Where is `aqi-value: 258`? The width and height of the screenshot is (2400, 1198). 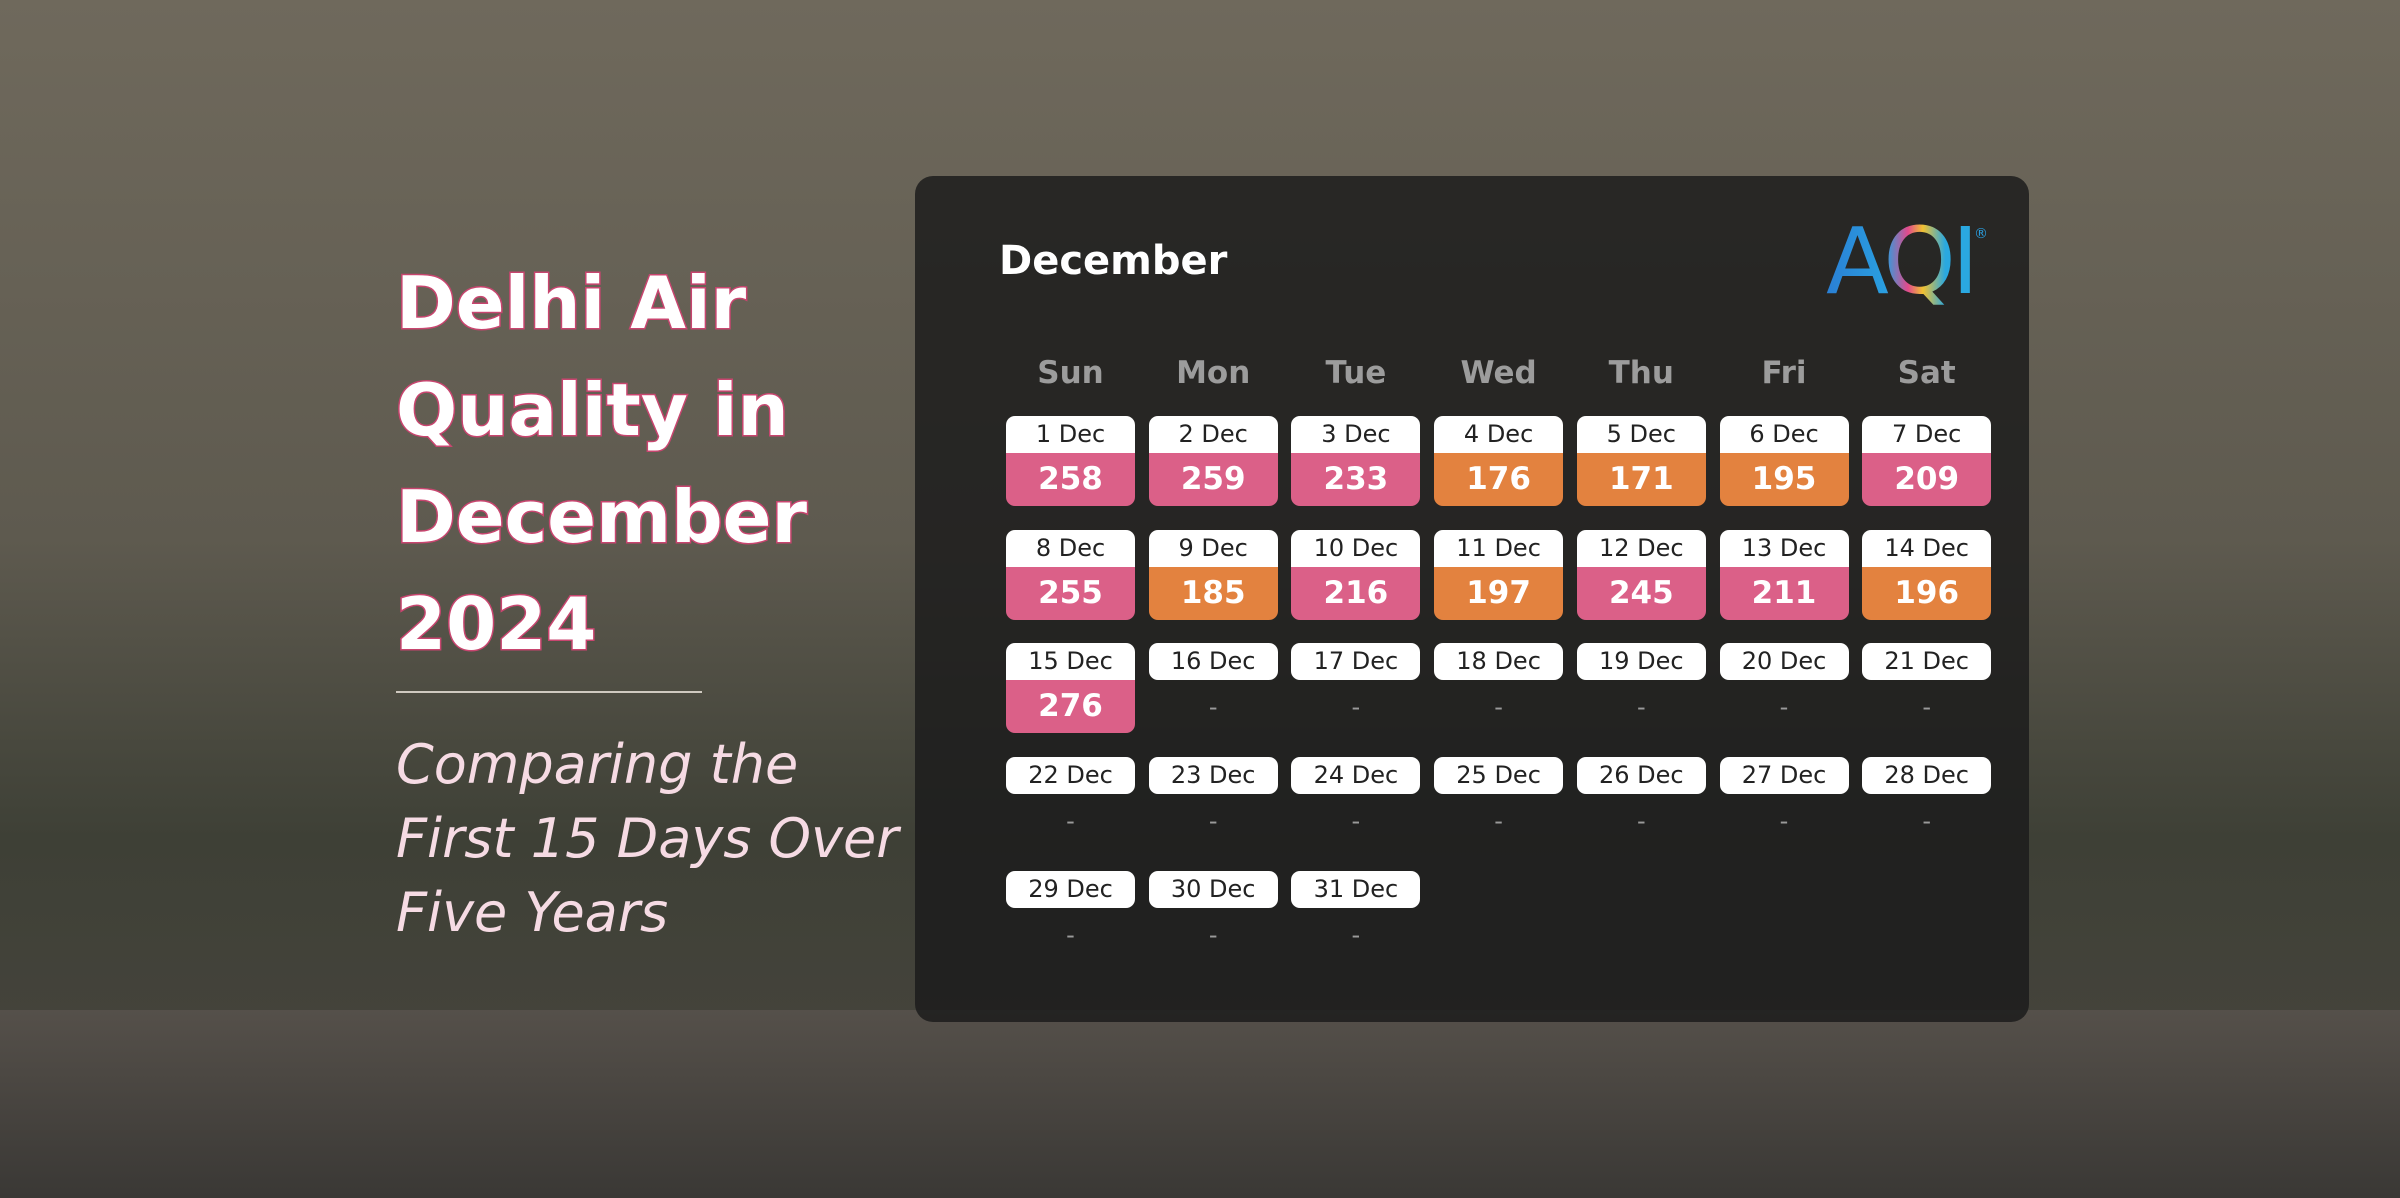
aqi-value: 258 is located at coordinates (1070, 479).